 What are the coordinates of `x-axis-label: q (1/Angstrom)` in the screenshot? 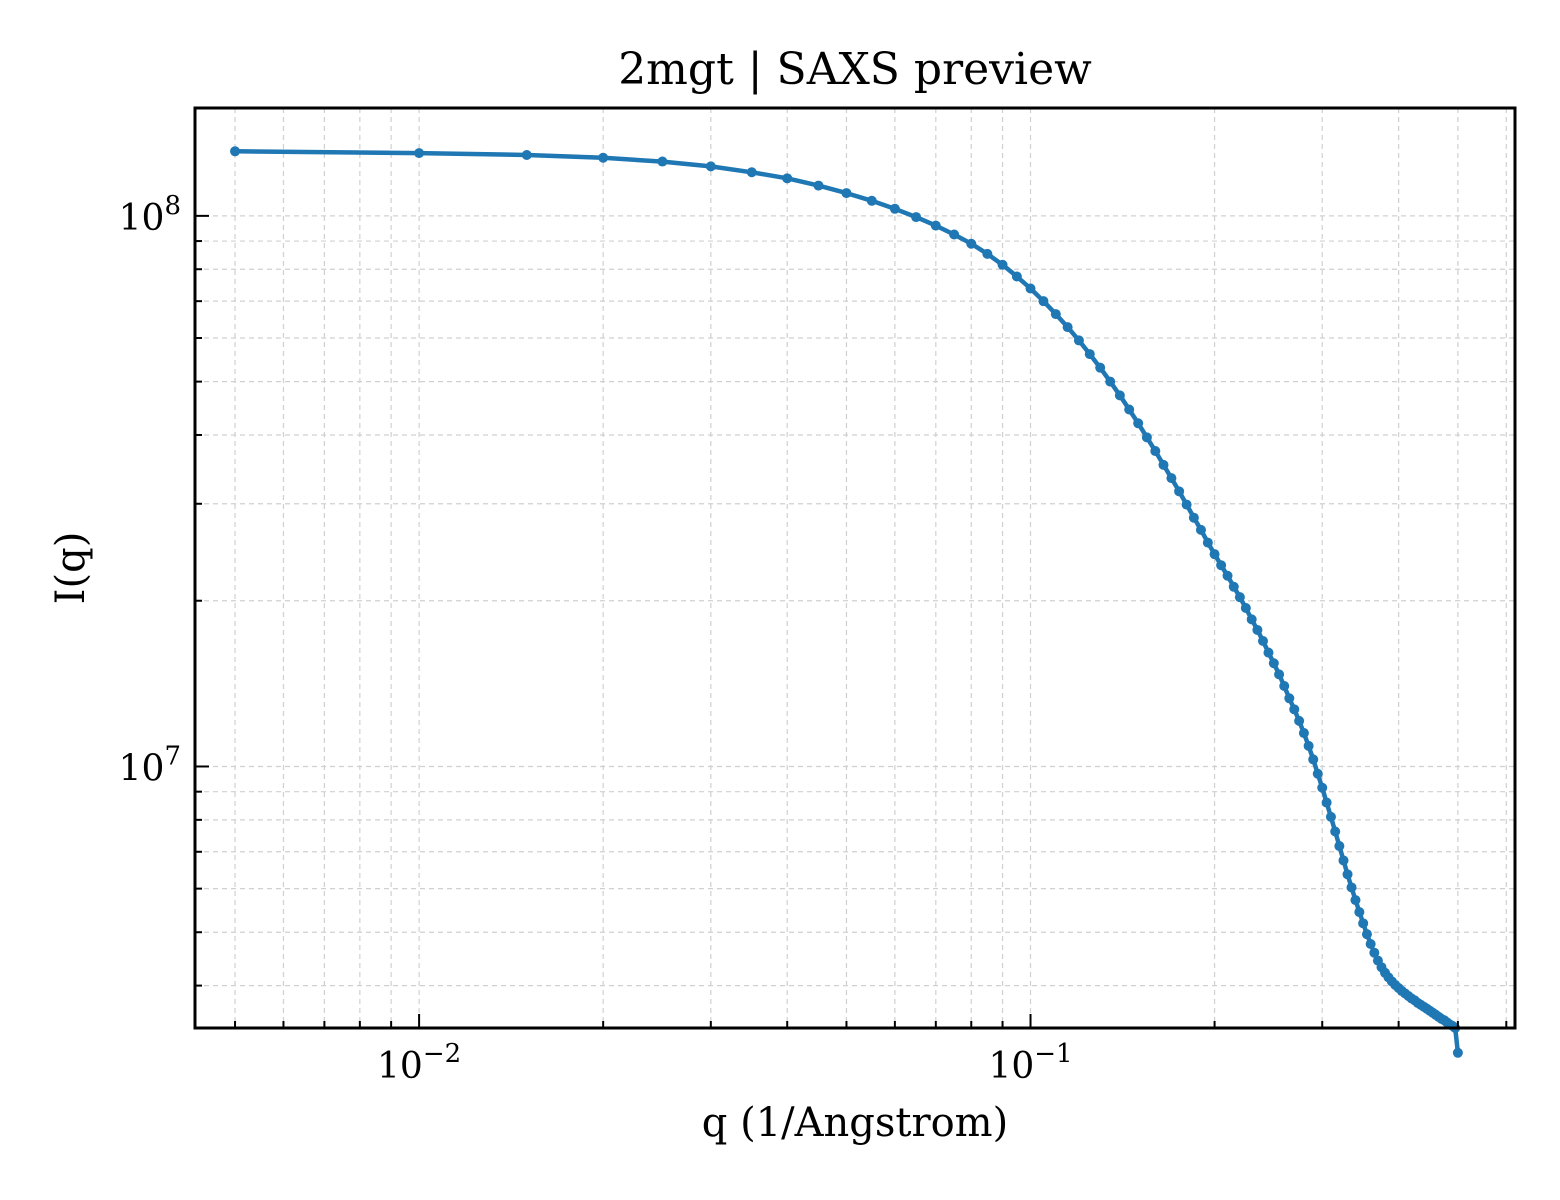 It's located at (855, 1123).